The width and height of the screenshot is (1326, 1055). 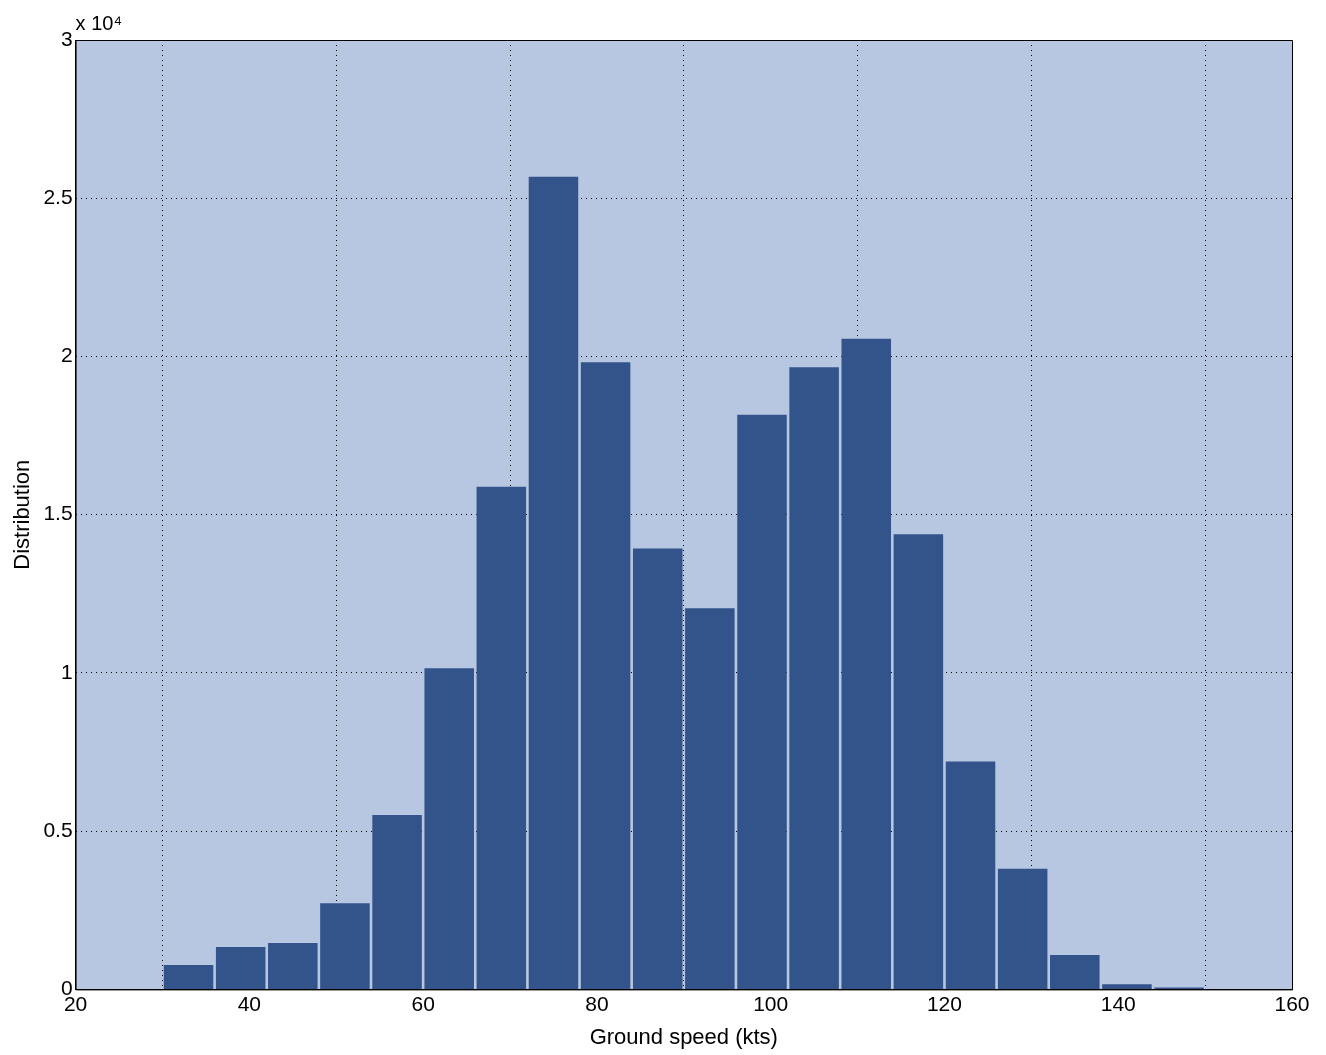 What do you see at coordinates (58, 829) in the screenshot?
I see `y-tick-label: 0.5` at bounding box center [58, 829].